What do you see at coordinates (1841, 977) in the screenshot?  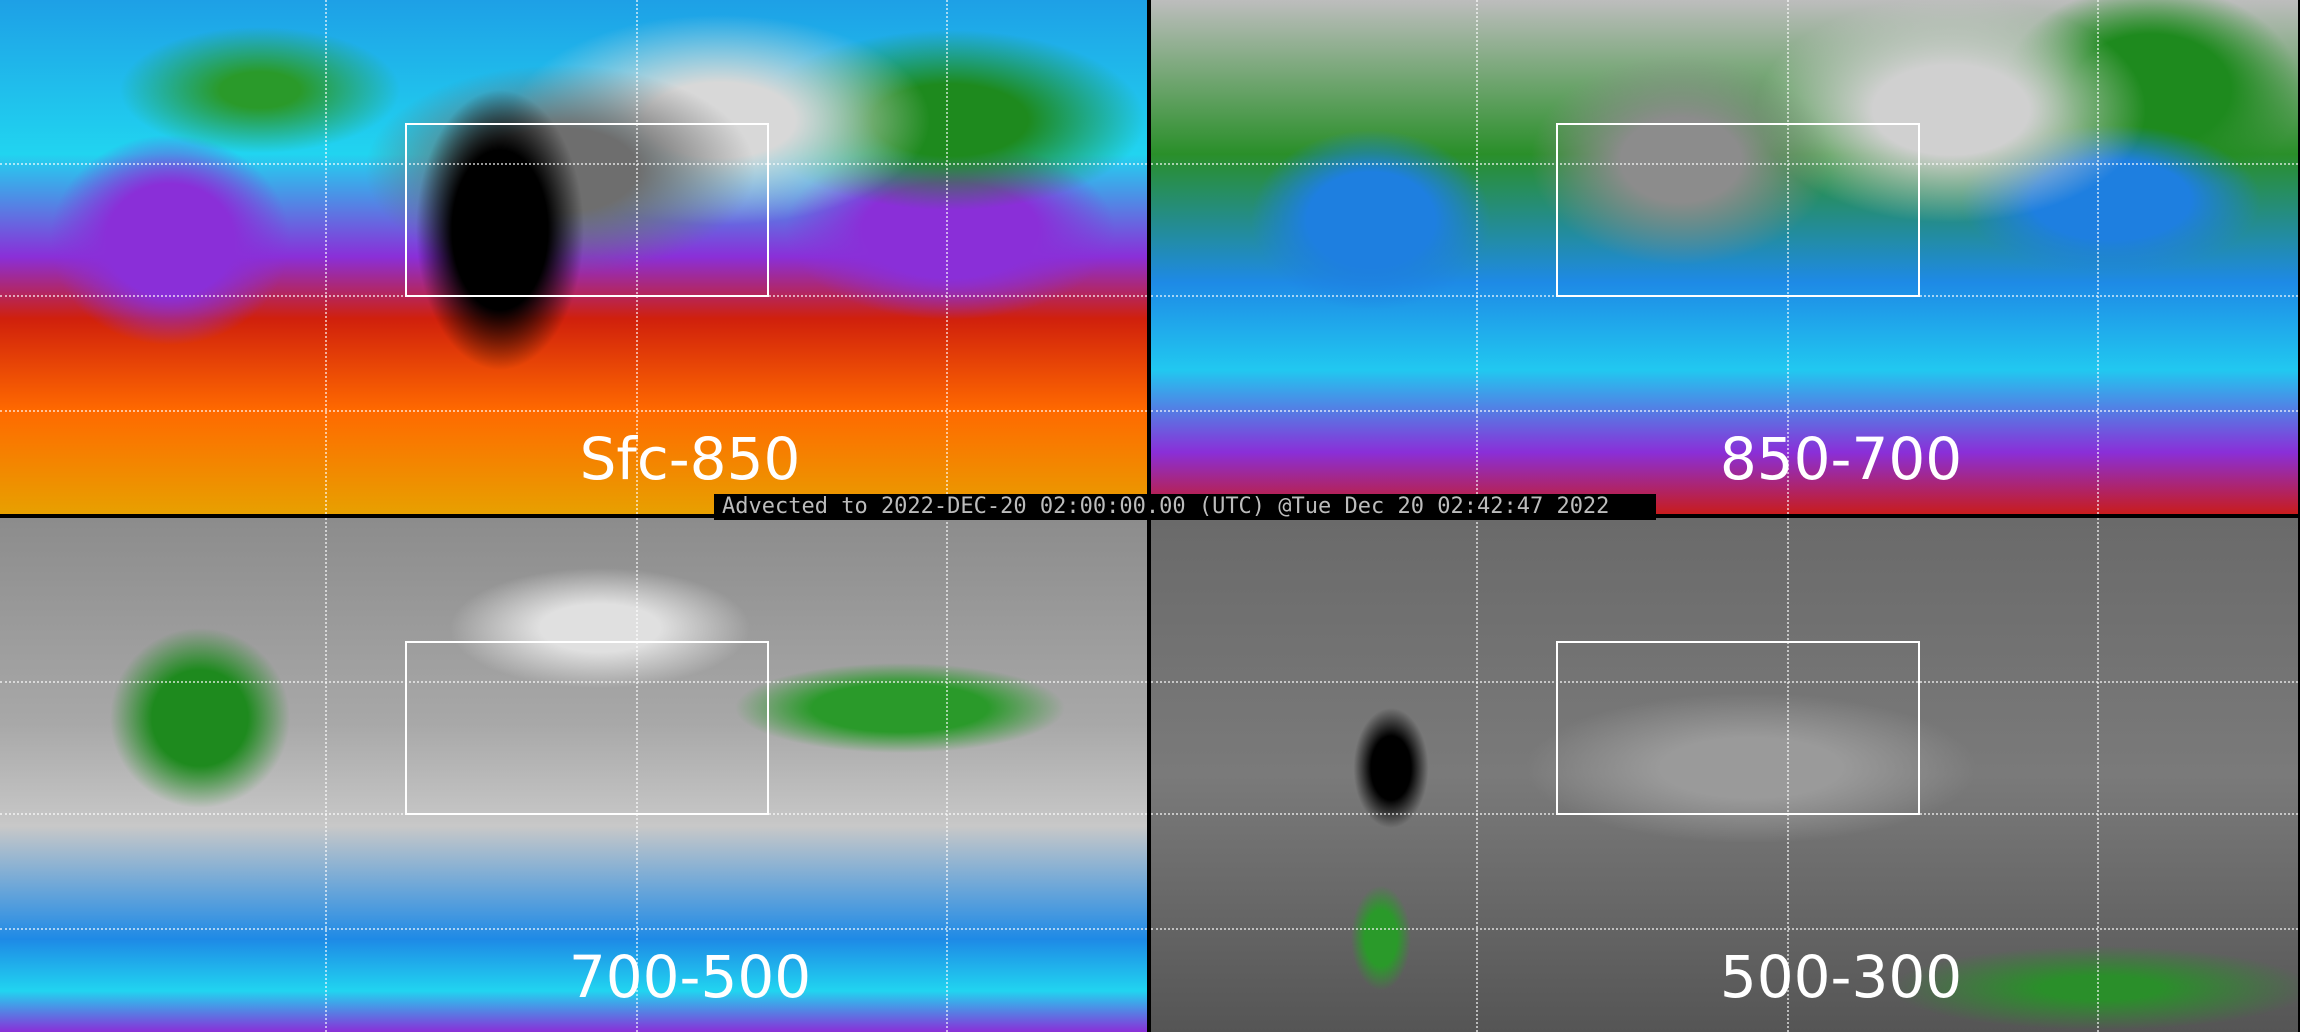 I see `layer-label: 500-300` at bounding box center [1841, 977].